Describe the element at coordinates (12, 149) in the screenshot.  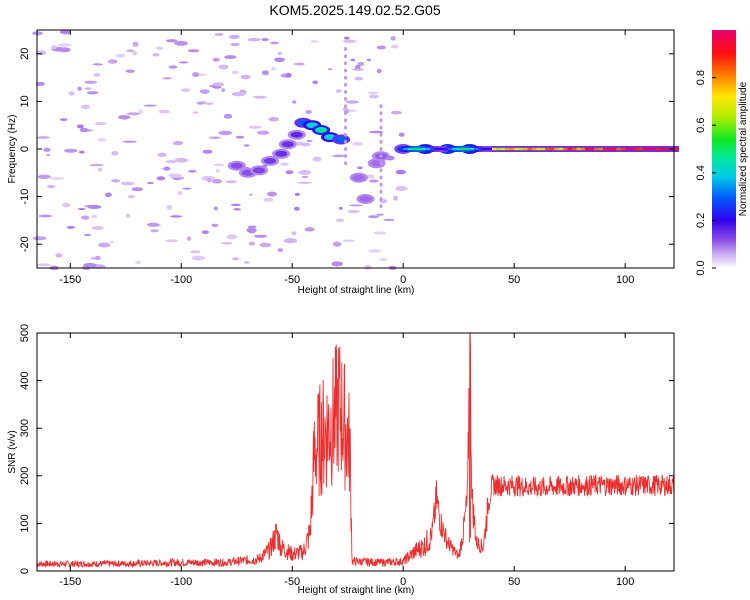
I see `spectrogram-y-label: Frequency (Hz)` at that location.